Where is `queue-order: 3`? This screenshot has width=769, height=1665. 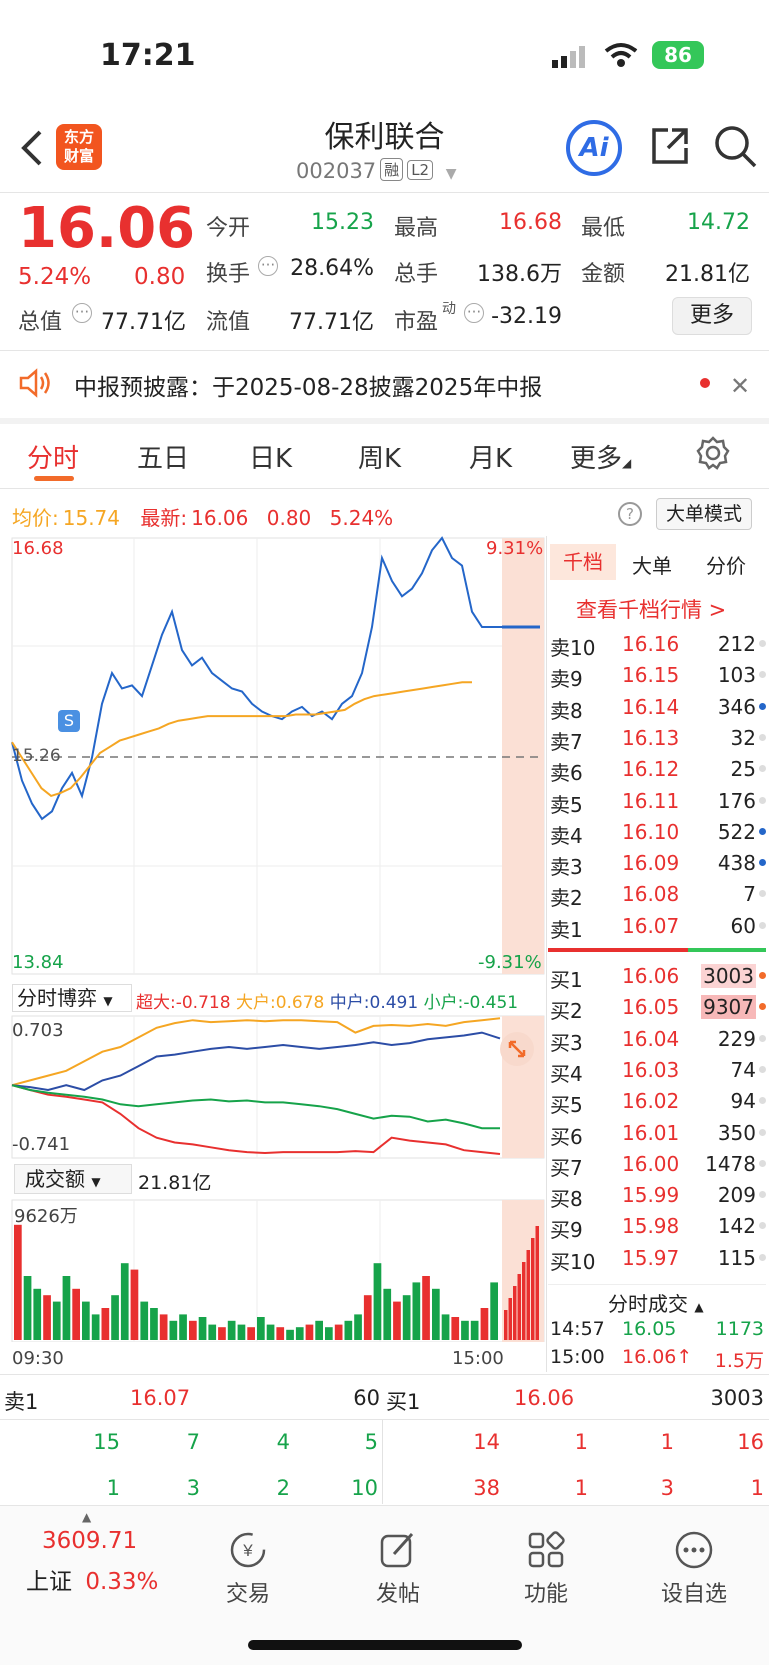 queue-order: 3 is located at coordinates (193, 1488).